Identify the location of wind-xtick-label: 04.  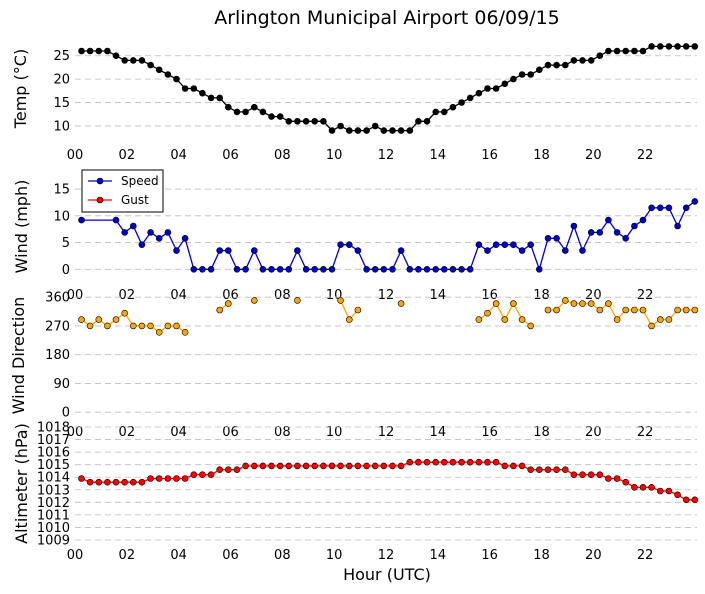
(178, 295).